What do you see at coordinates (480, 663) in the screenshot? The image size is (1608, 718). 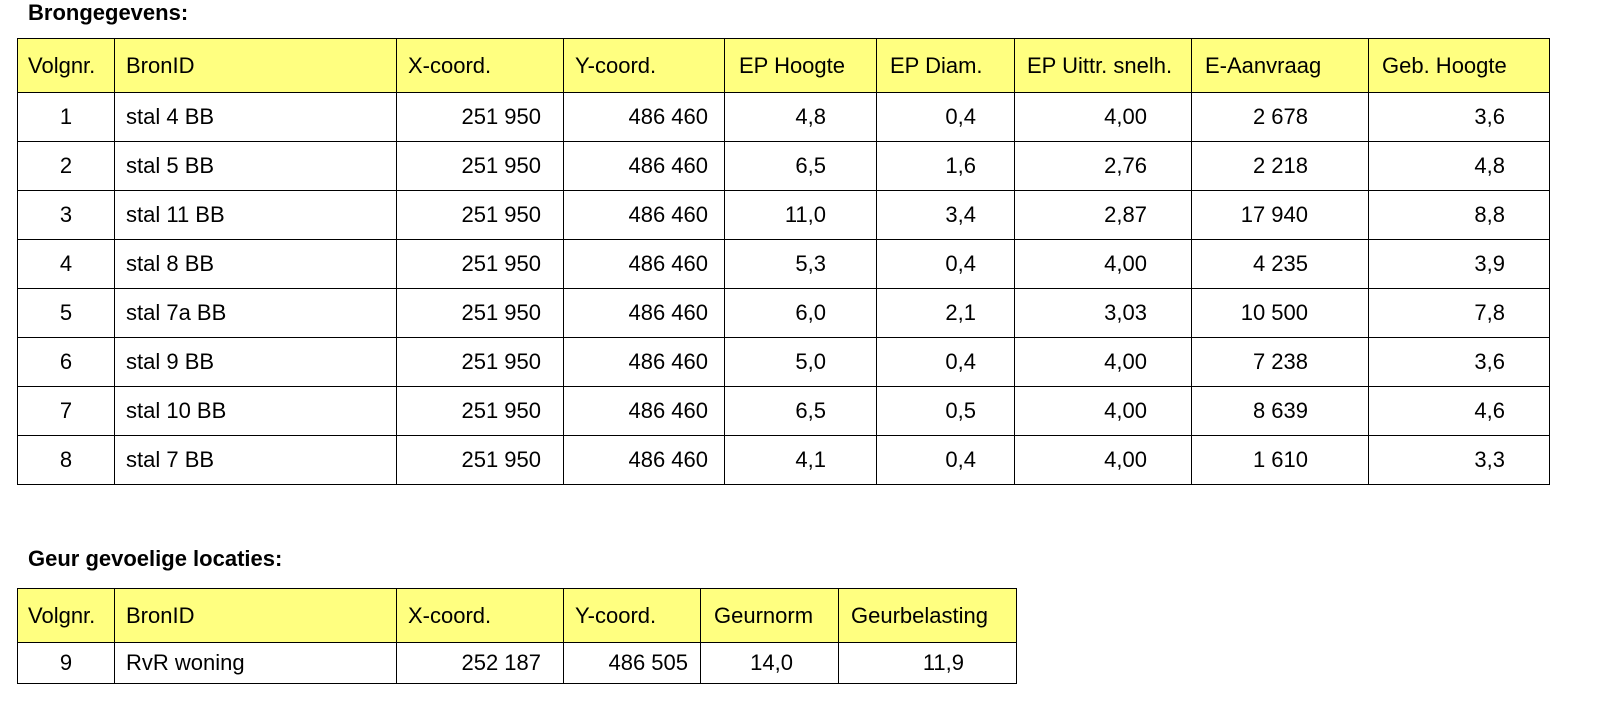 I see `cell-x-coord: 252 187` at bounding box center [480, 663].